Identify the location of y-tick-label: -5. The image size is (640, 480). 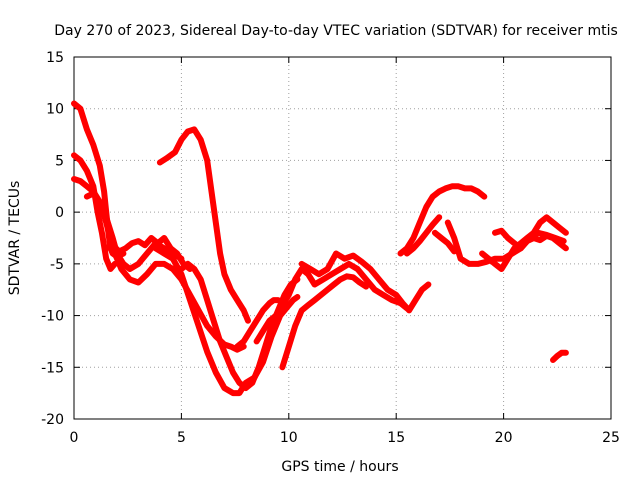
(57, 265).